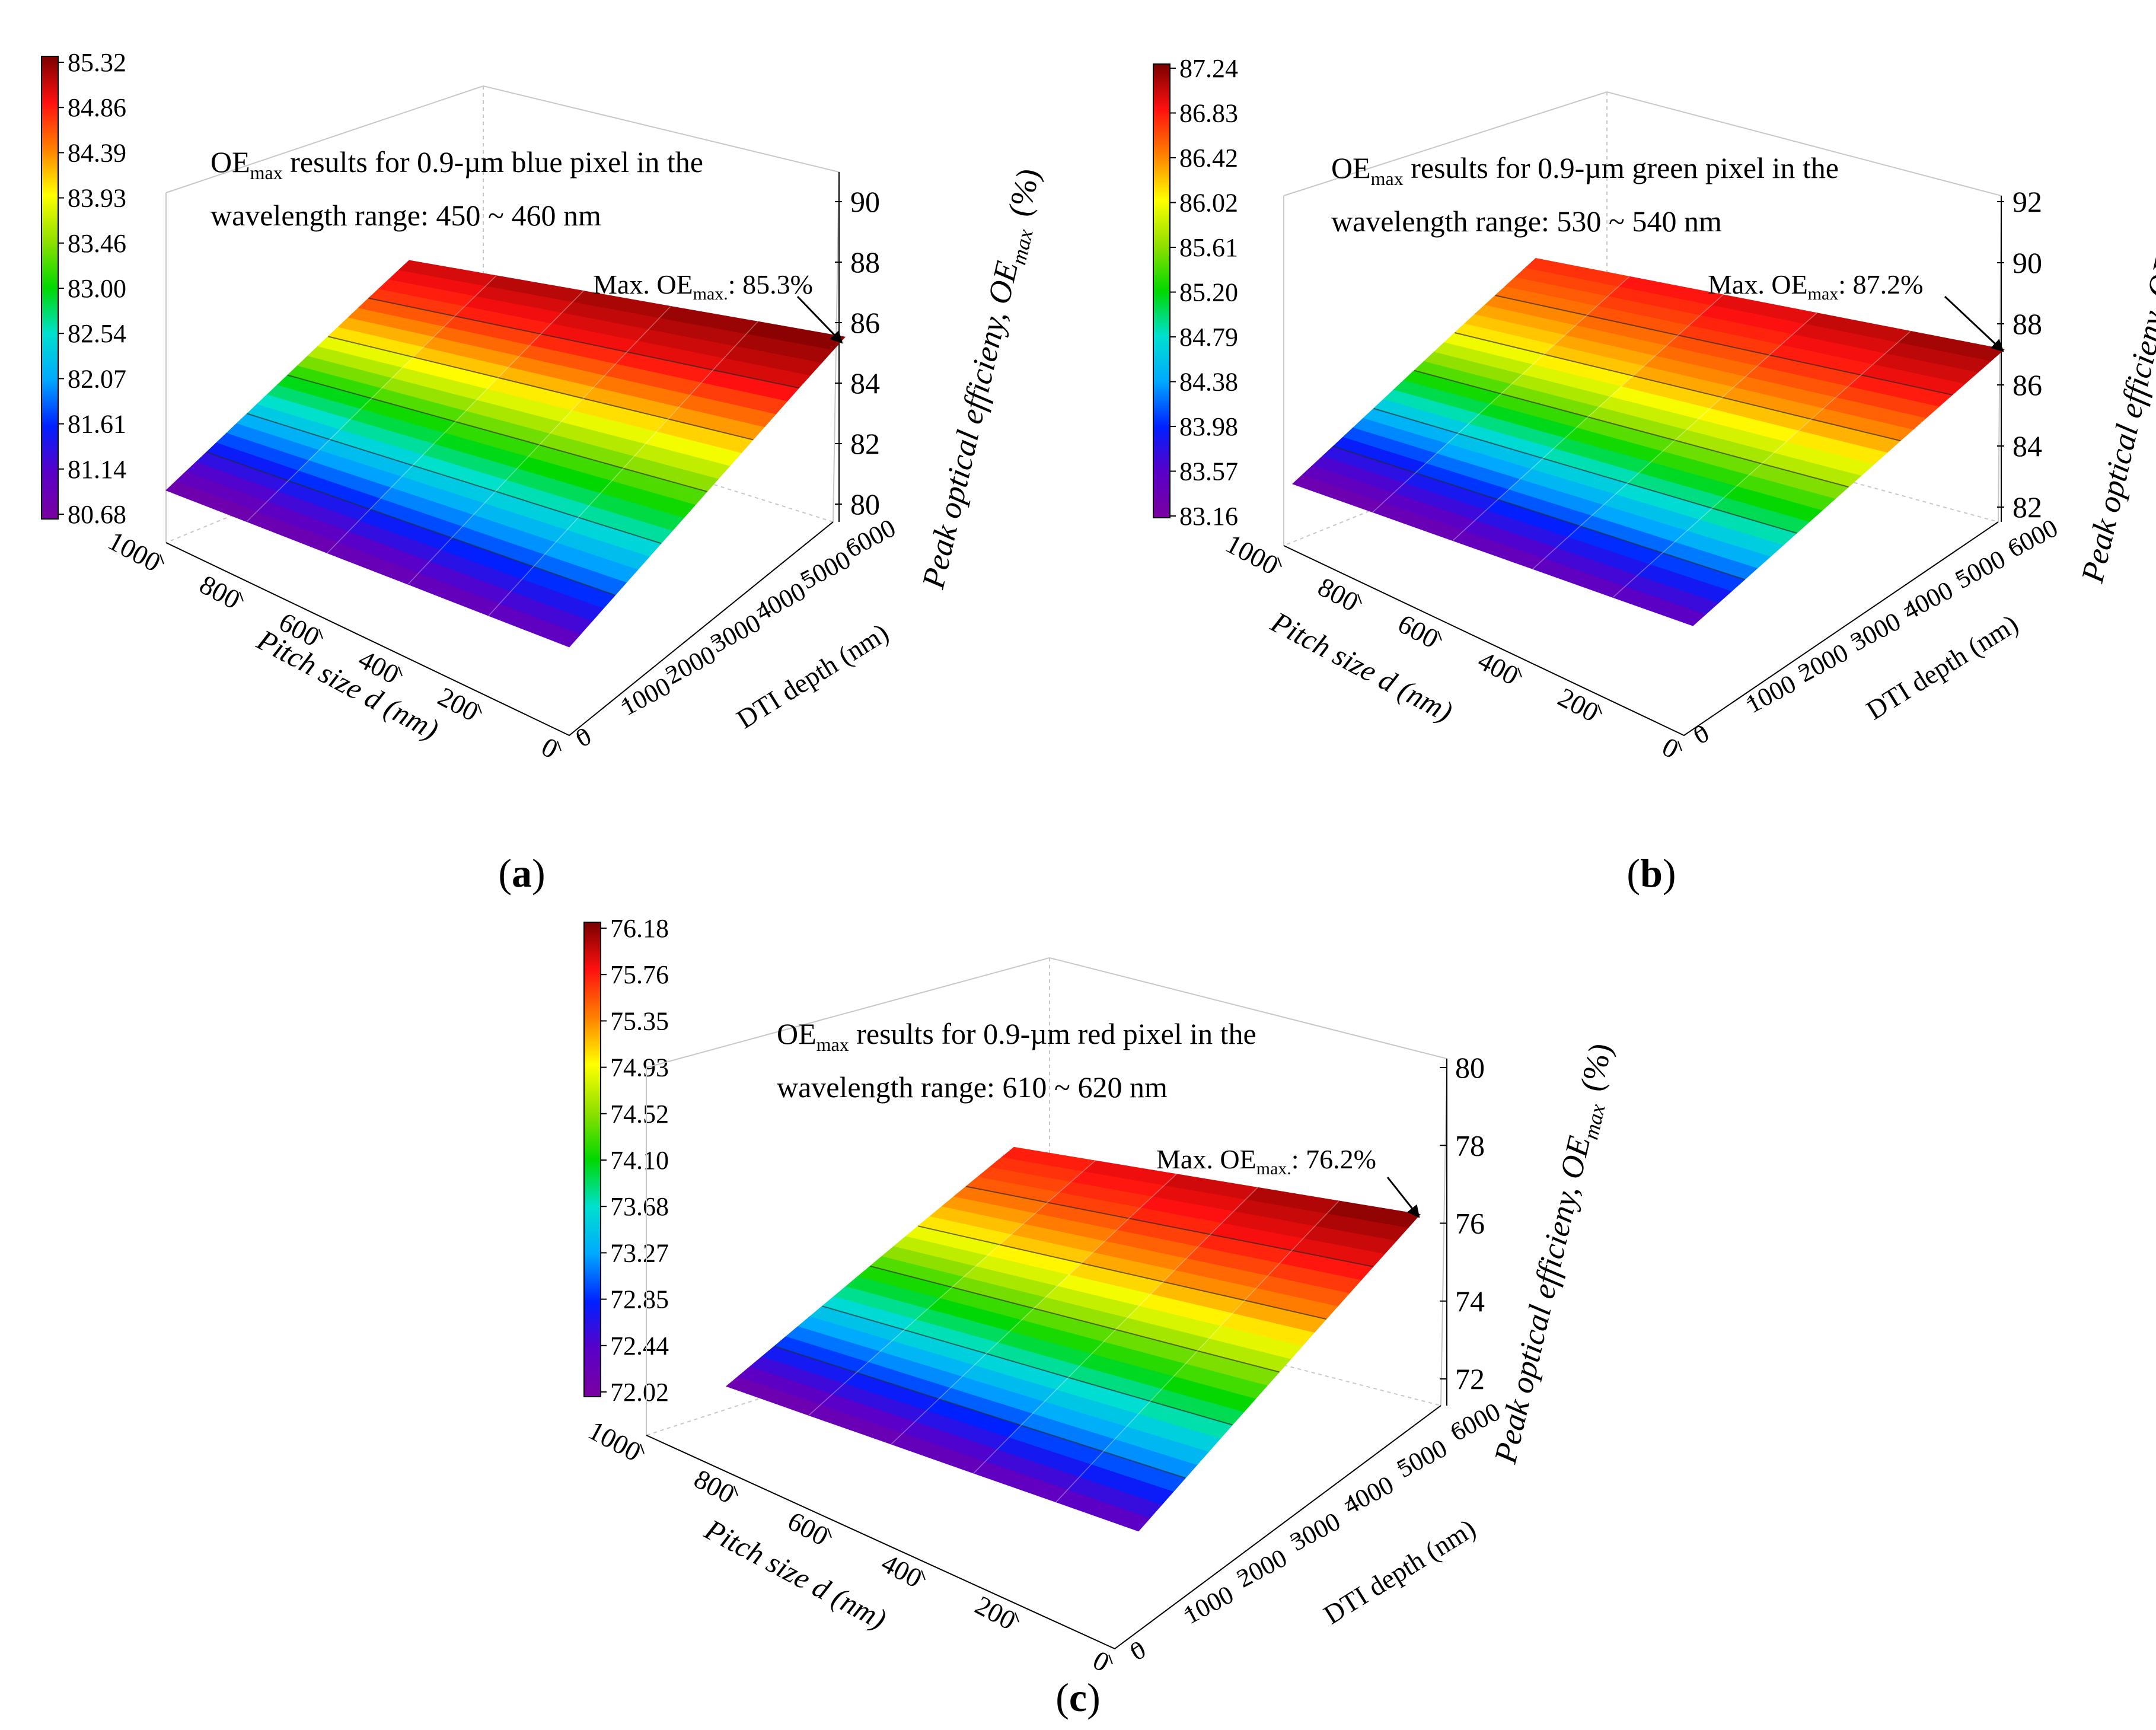 The height and width of the screenshot is (1730, 2156). I want to click on colorbar-tick-label: 83.57, so click(1208, 471).